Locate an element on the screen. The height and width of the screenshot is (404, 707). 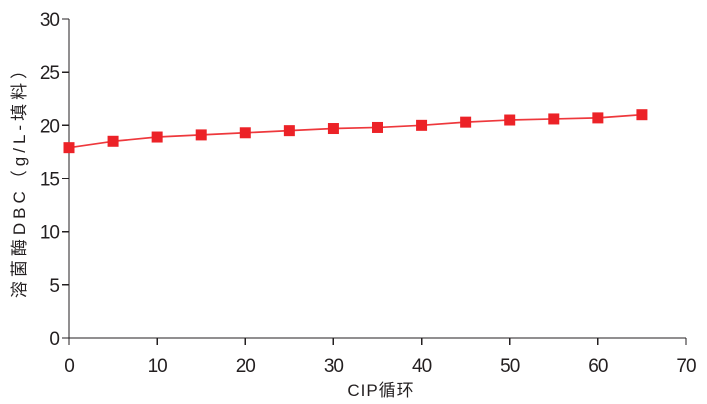
x-tick-label: 30 is located at coordinates (334, 366).